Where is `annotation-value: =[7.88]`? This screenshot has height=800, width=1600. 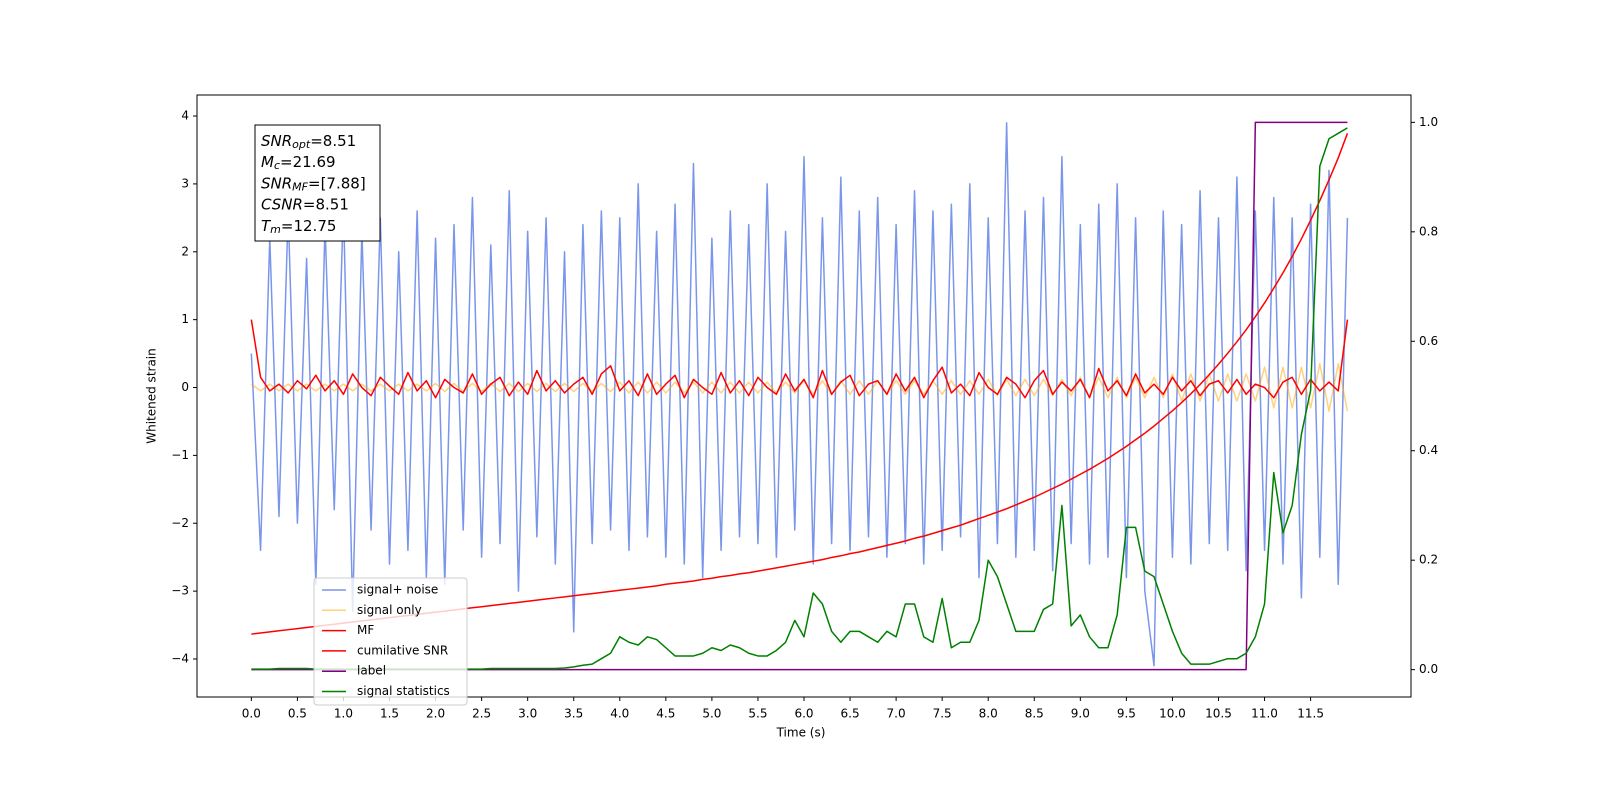
annotation-value: =[7.88] is located at coordinates (337, 183).